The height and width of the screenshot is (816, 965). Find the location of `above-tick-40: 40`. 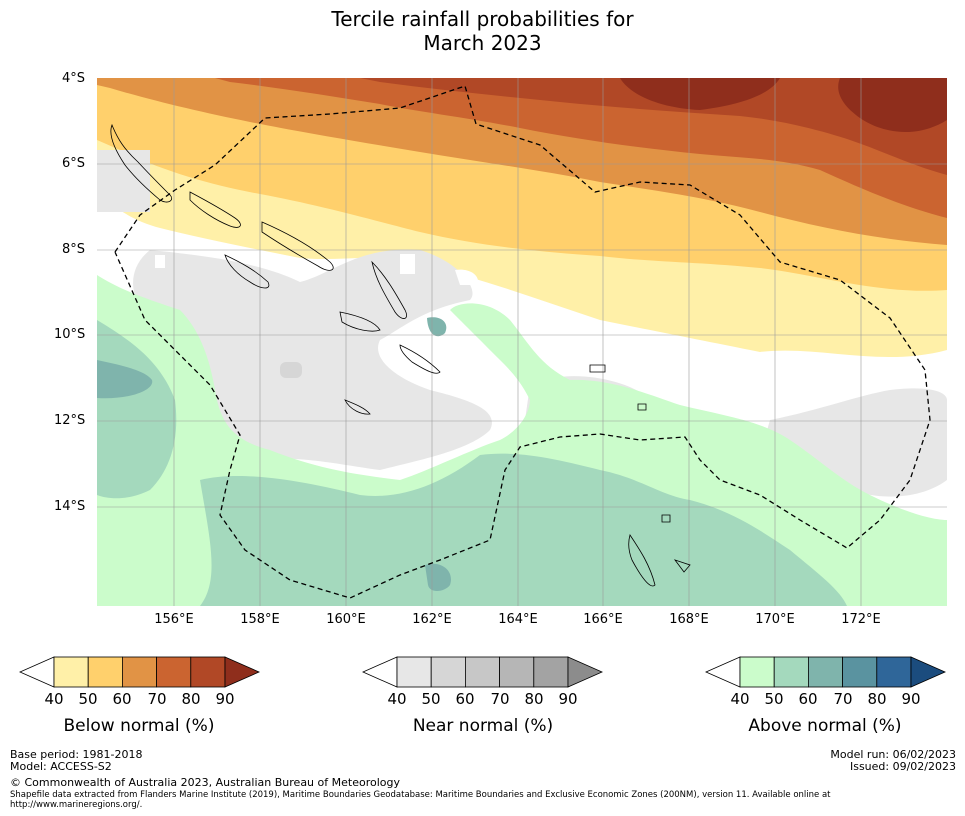

above-tick-40: 40 is located at coordinates (740, 699).